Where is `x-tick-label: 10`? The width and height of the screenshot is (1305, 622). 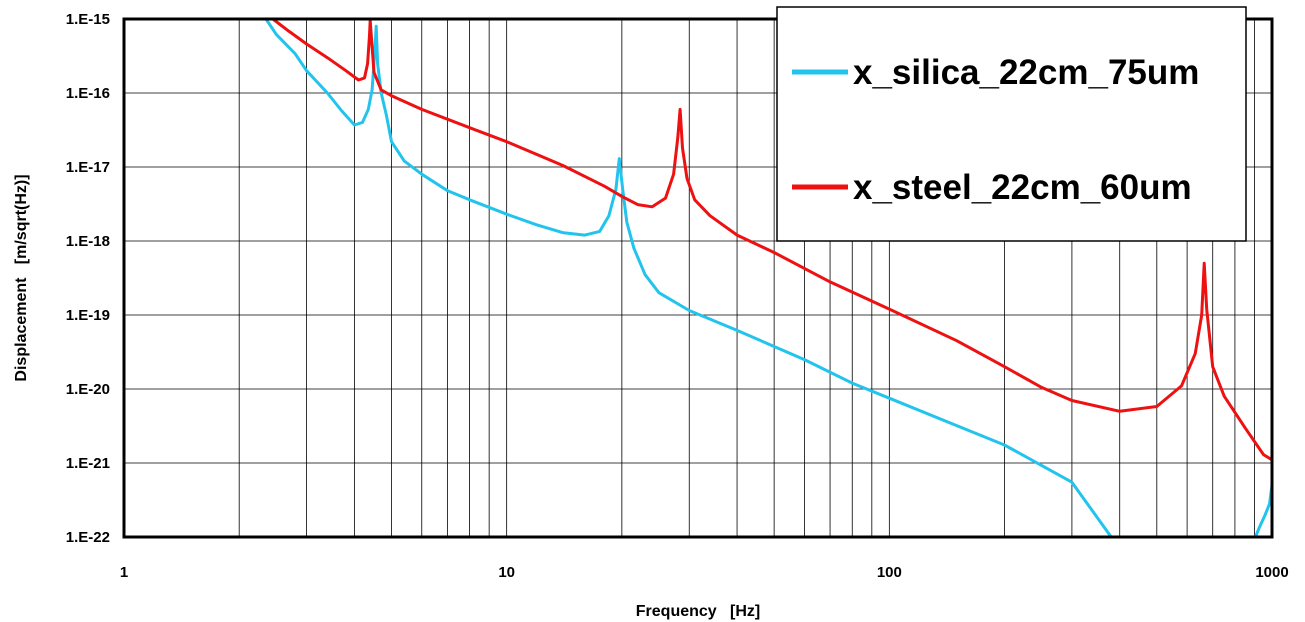
x-tick-label: 10 is located at coordinates (506, 572).